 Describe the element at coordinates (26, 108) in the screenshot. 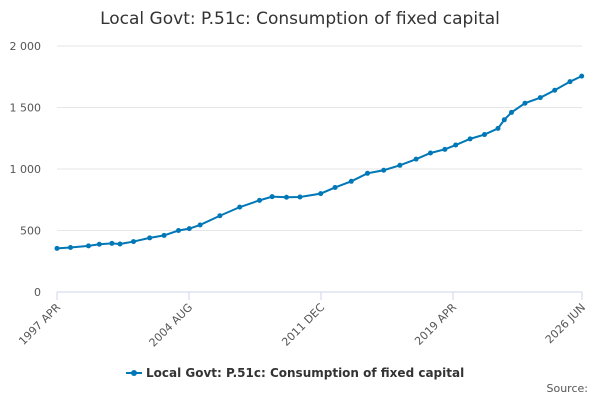

I see `y-tick-label: 1 500` at that location.